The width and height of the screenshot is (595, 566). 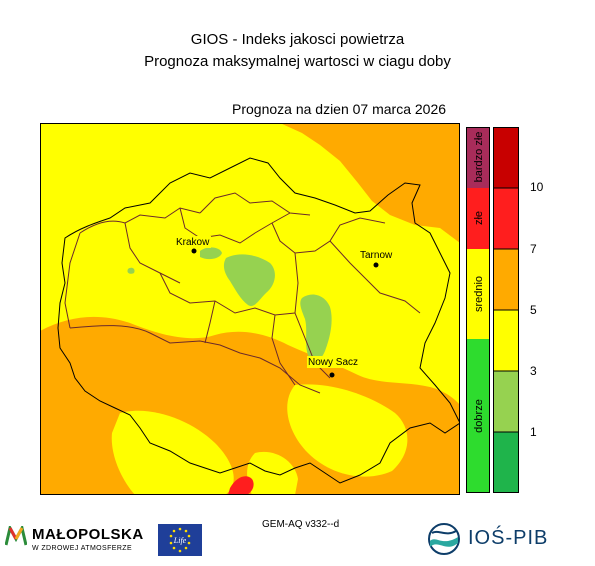 I want to click on yellow-pocket-southeast, so click(x=347, y=430).